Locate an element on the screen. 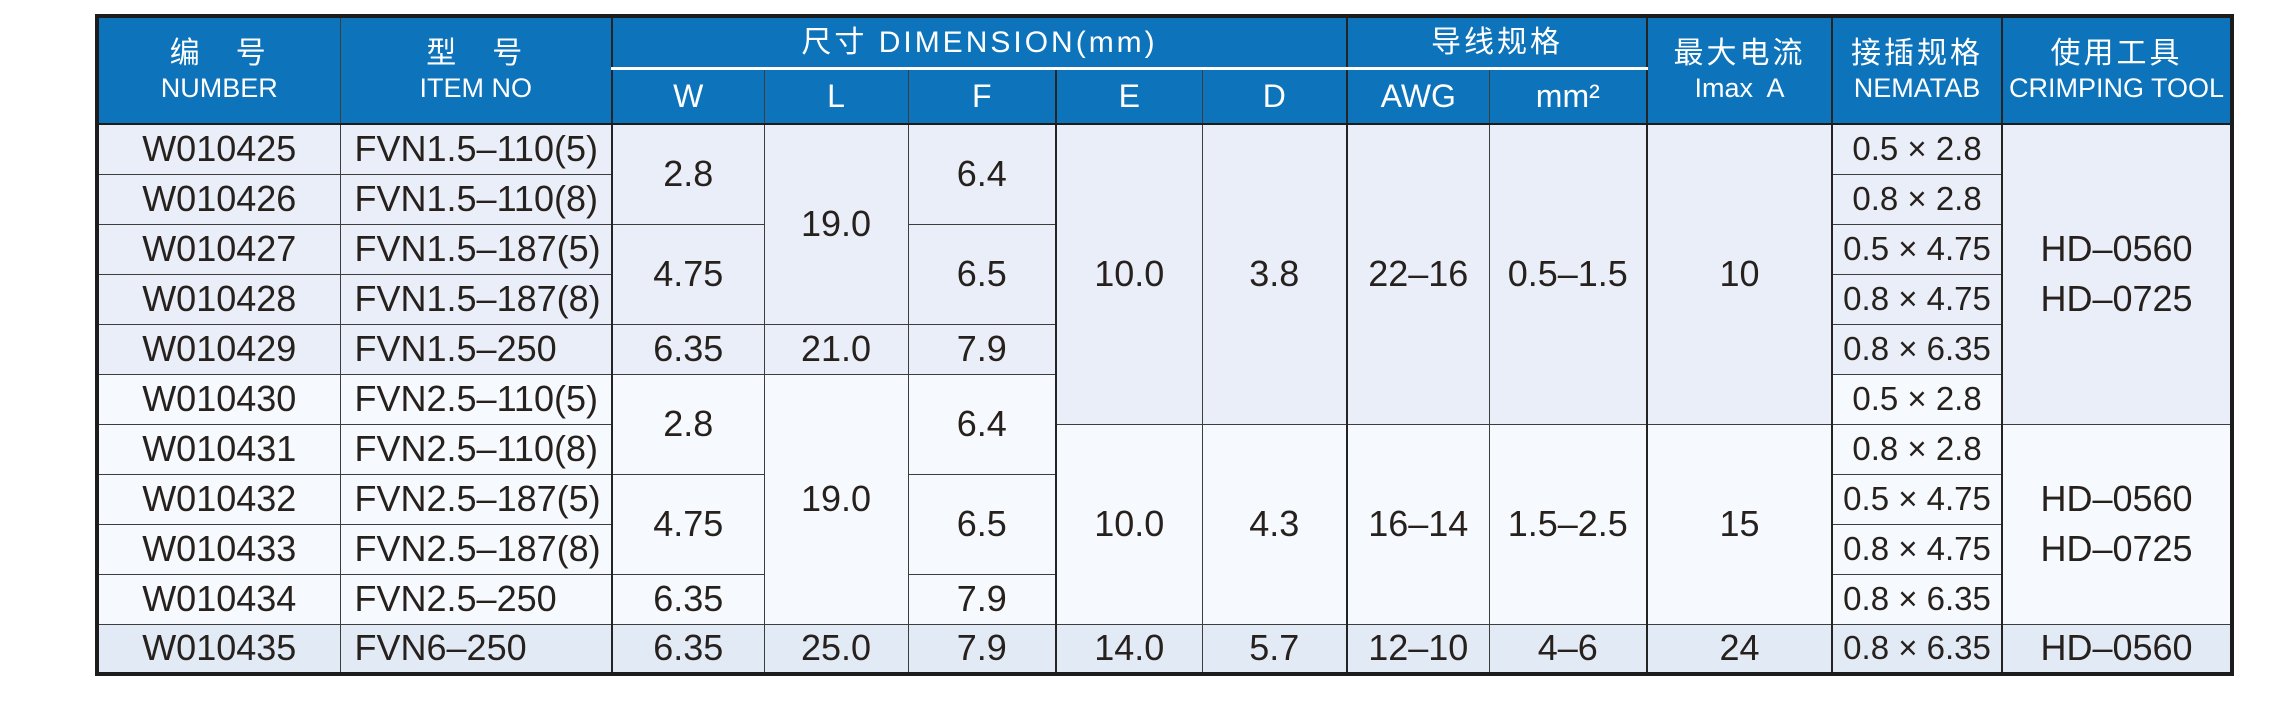 This screenshot has height=701, width=2272. item-cell: FVN1.5–187(5) is located at coordinates (476, 249).